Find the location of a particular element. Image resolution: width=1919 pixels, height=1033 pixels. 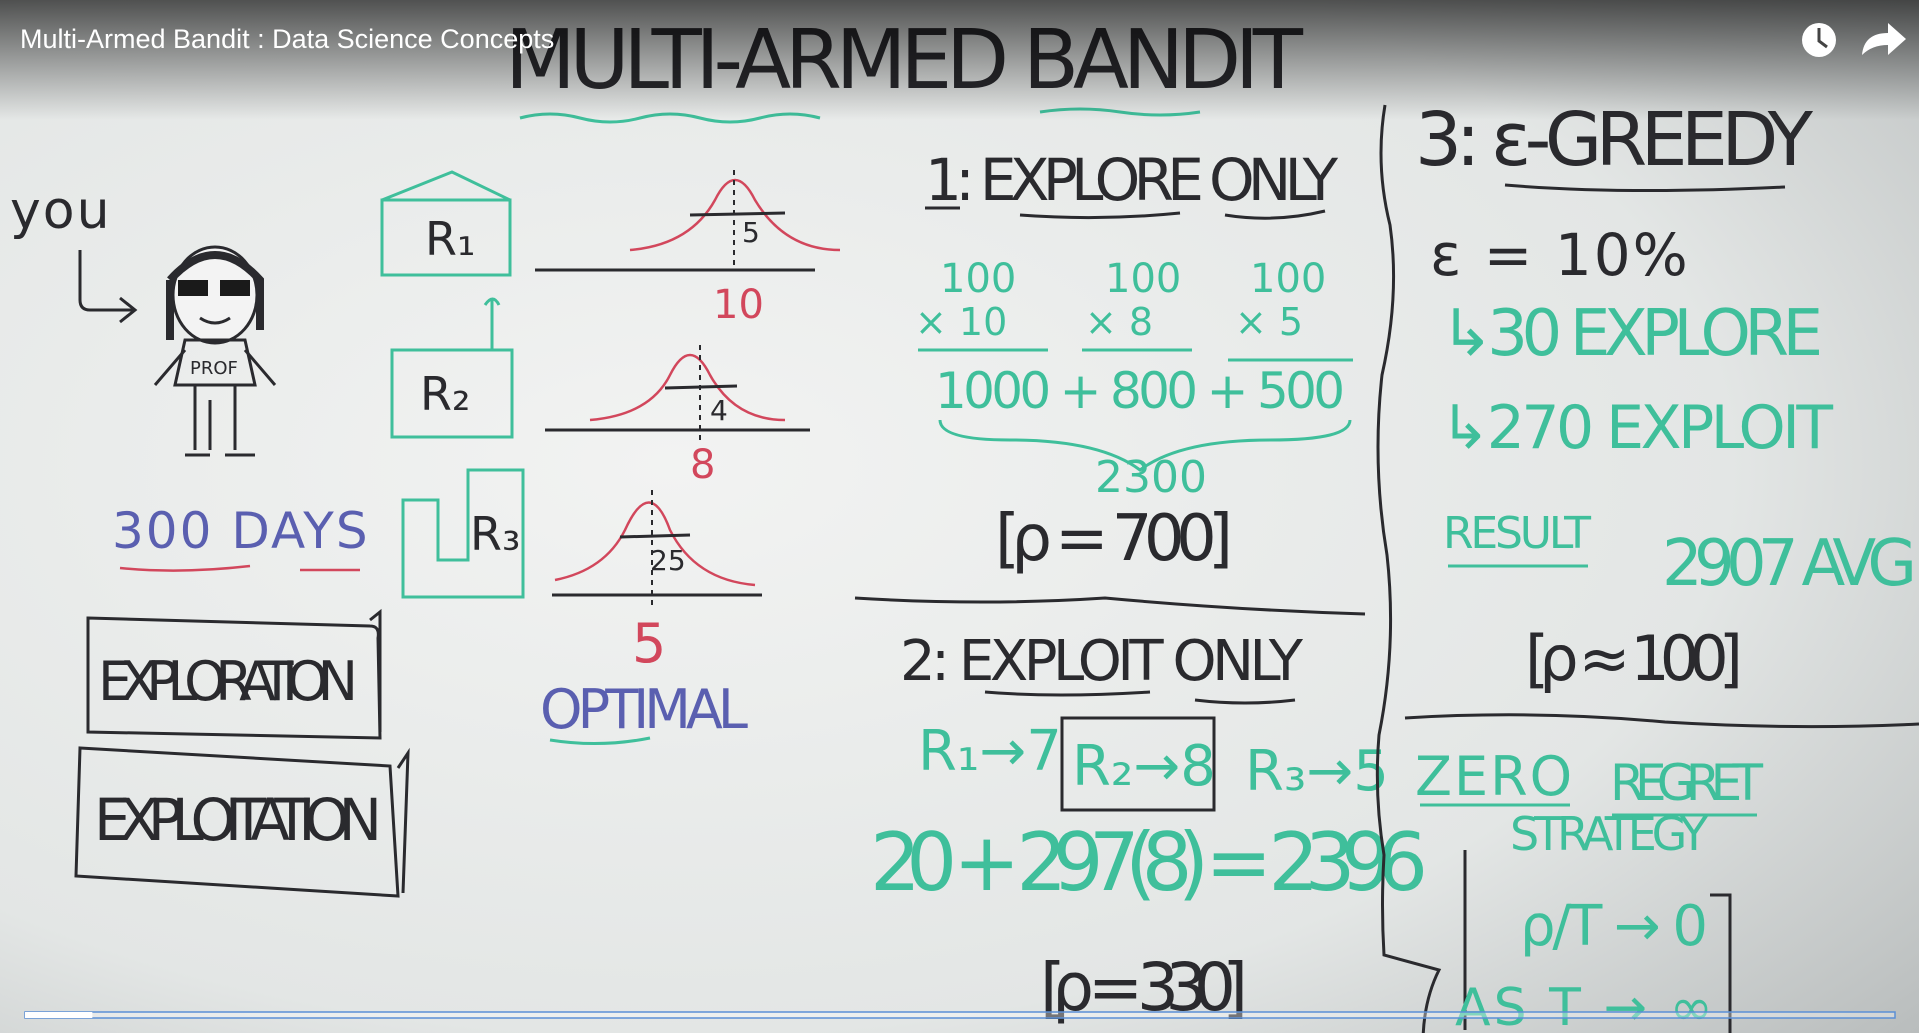

progress-track is located at coordinates (960, 1015).